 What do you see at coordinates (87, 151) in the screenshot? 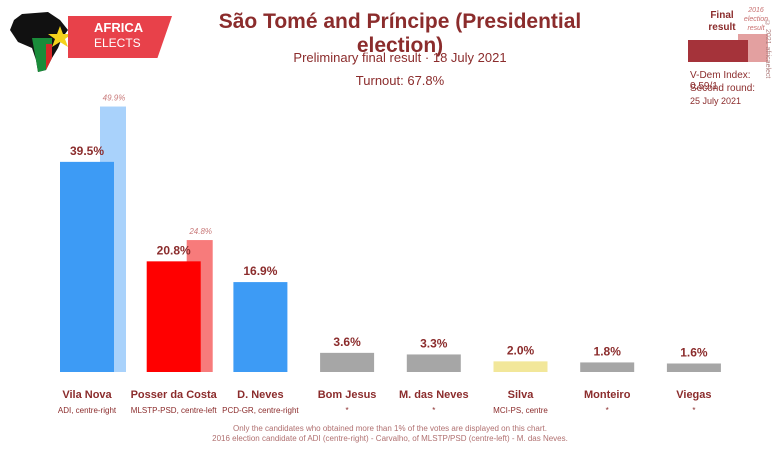
I see `value-label-0: 39.5%` at bounding box center [87, 151].